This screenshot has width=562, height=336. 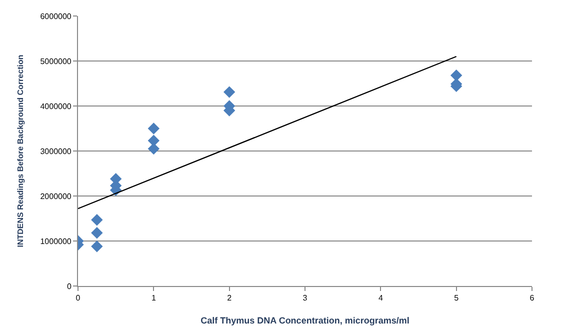 I want to click on x-tick-label: 1, so click(x=153, y=298).